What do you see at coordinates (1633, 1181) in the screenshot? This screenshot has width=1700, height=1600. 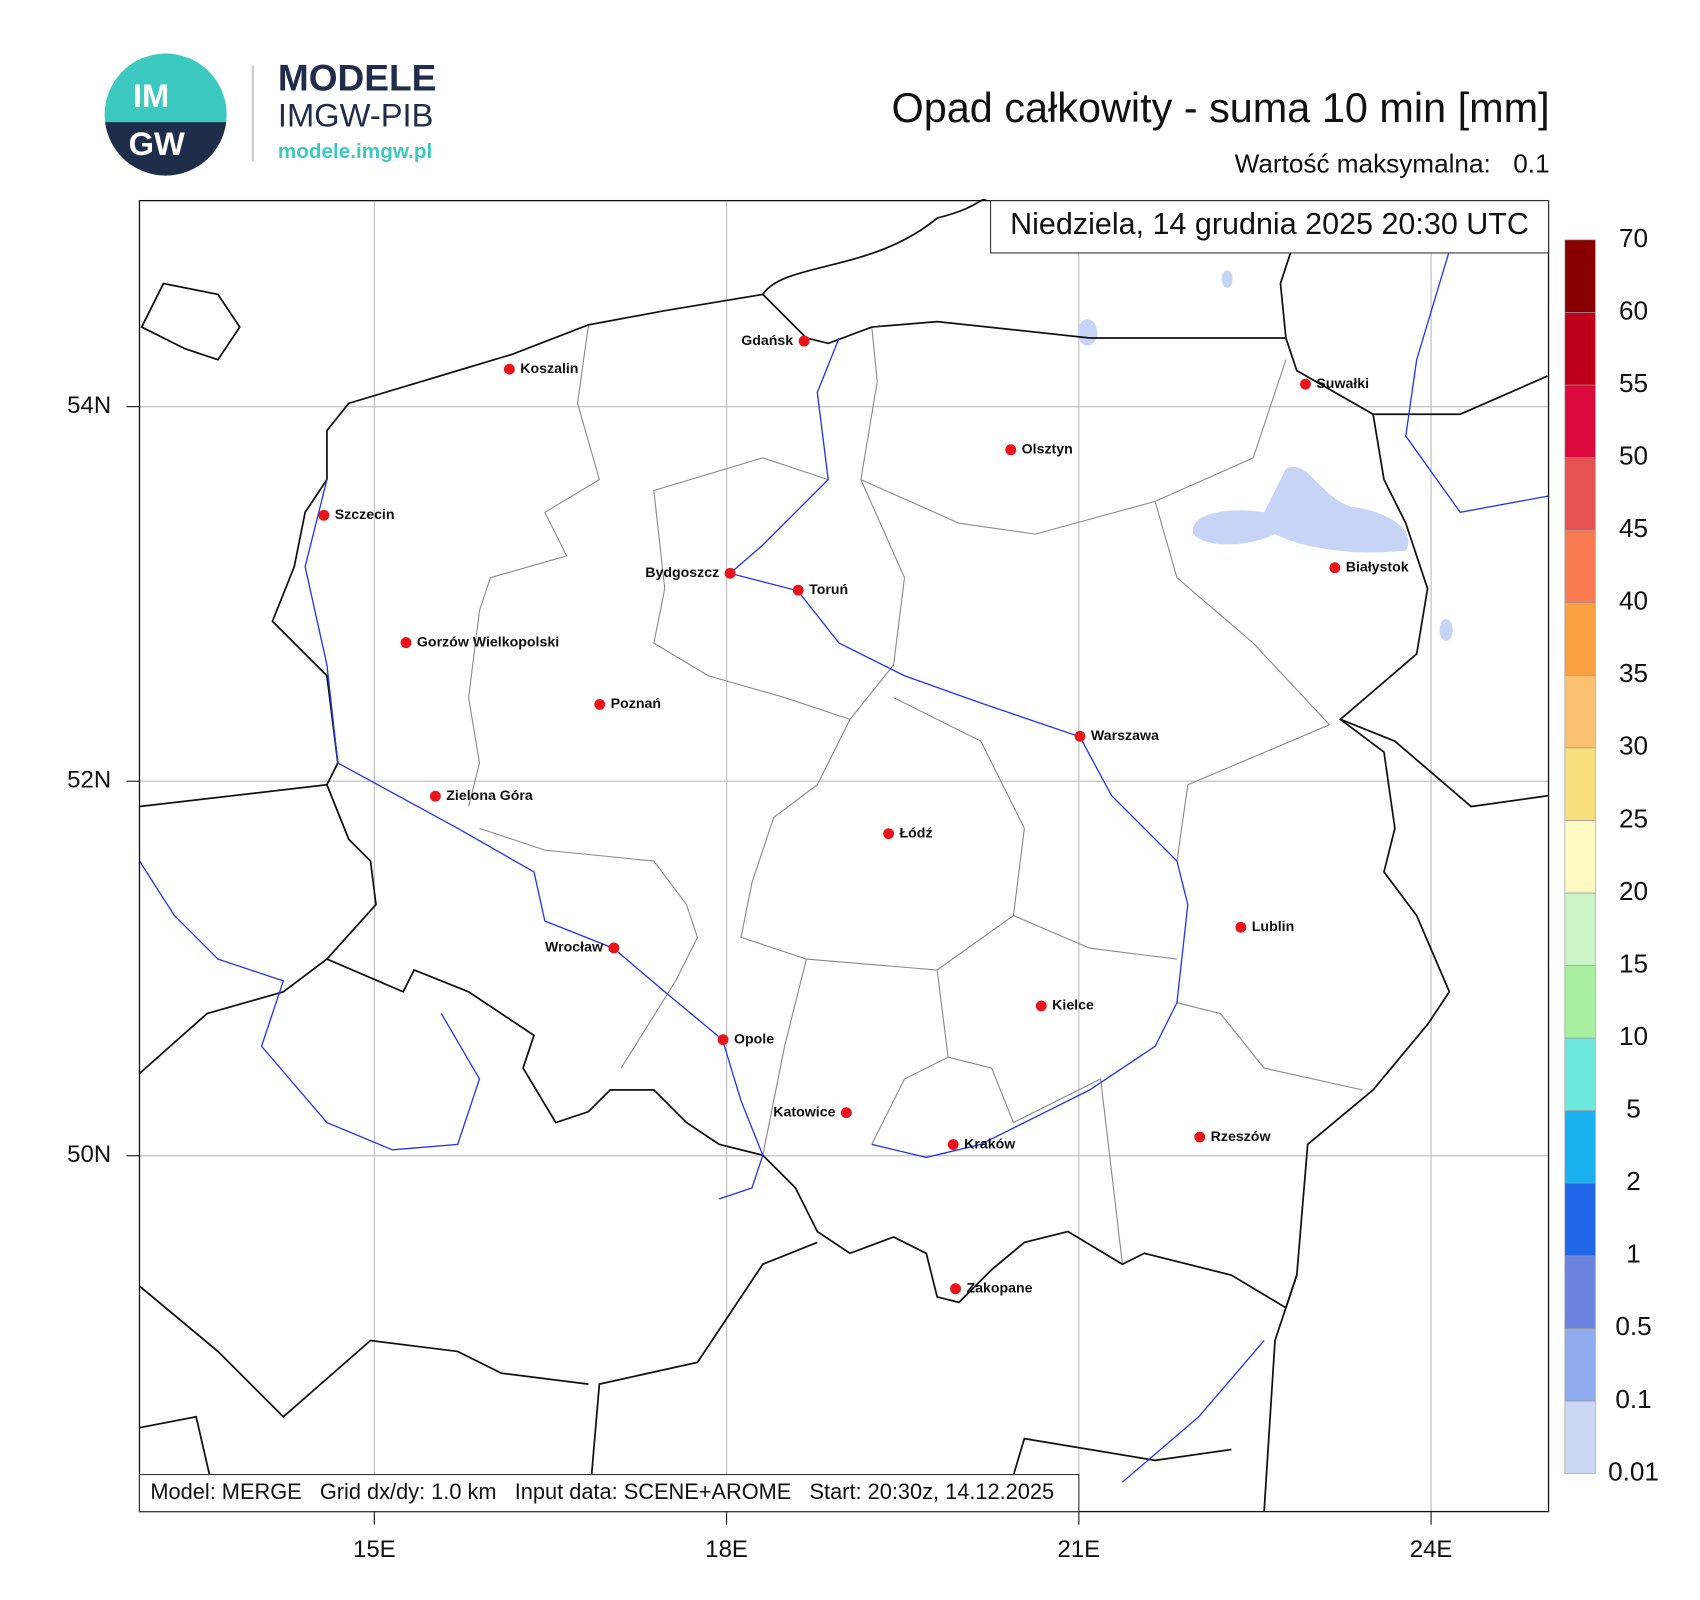 I see `colorbar-label: 2` at bounding box center [1633, 1181].